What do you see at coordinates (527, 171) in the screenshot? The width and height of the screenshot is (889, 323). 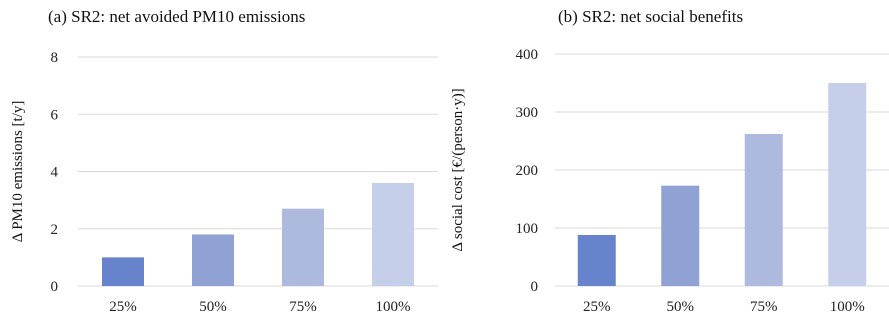 I see `y-tick-label: 200` at bounding box center [527, 171].